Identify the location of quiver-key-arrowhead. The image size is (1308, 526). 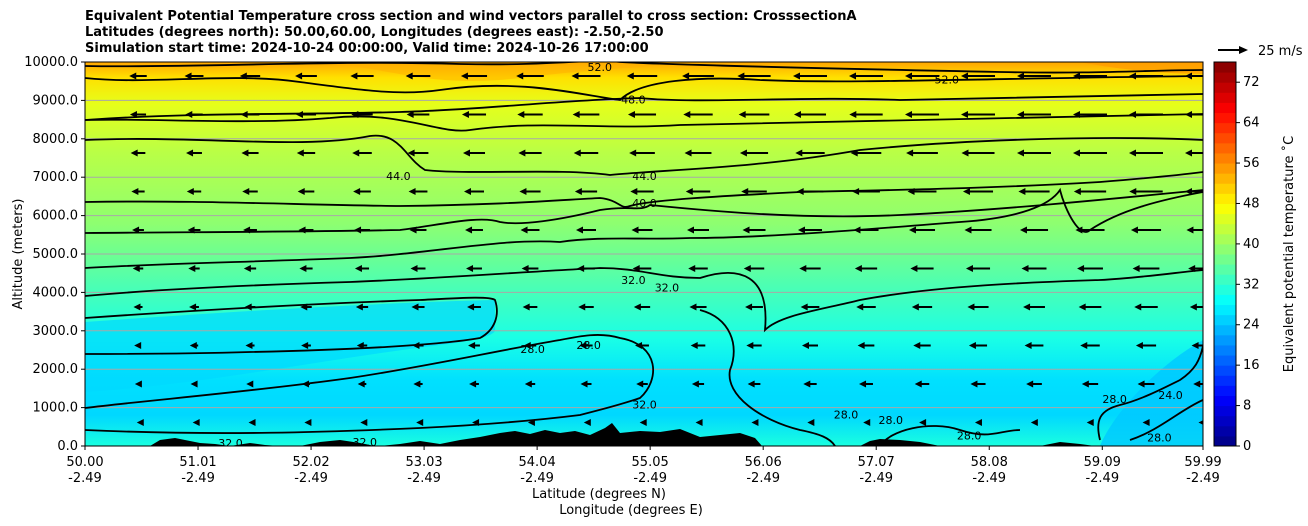
(1243, 50).